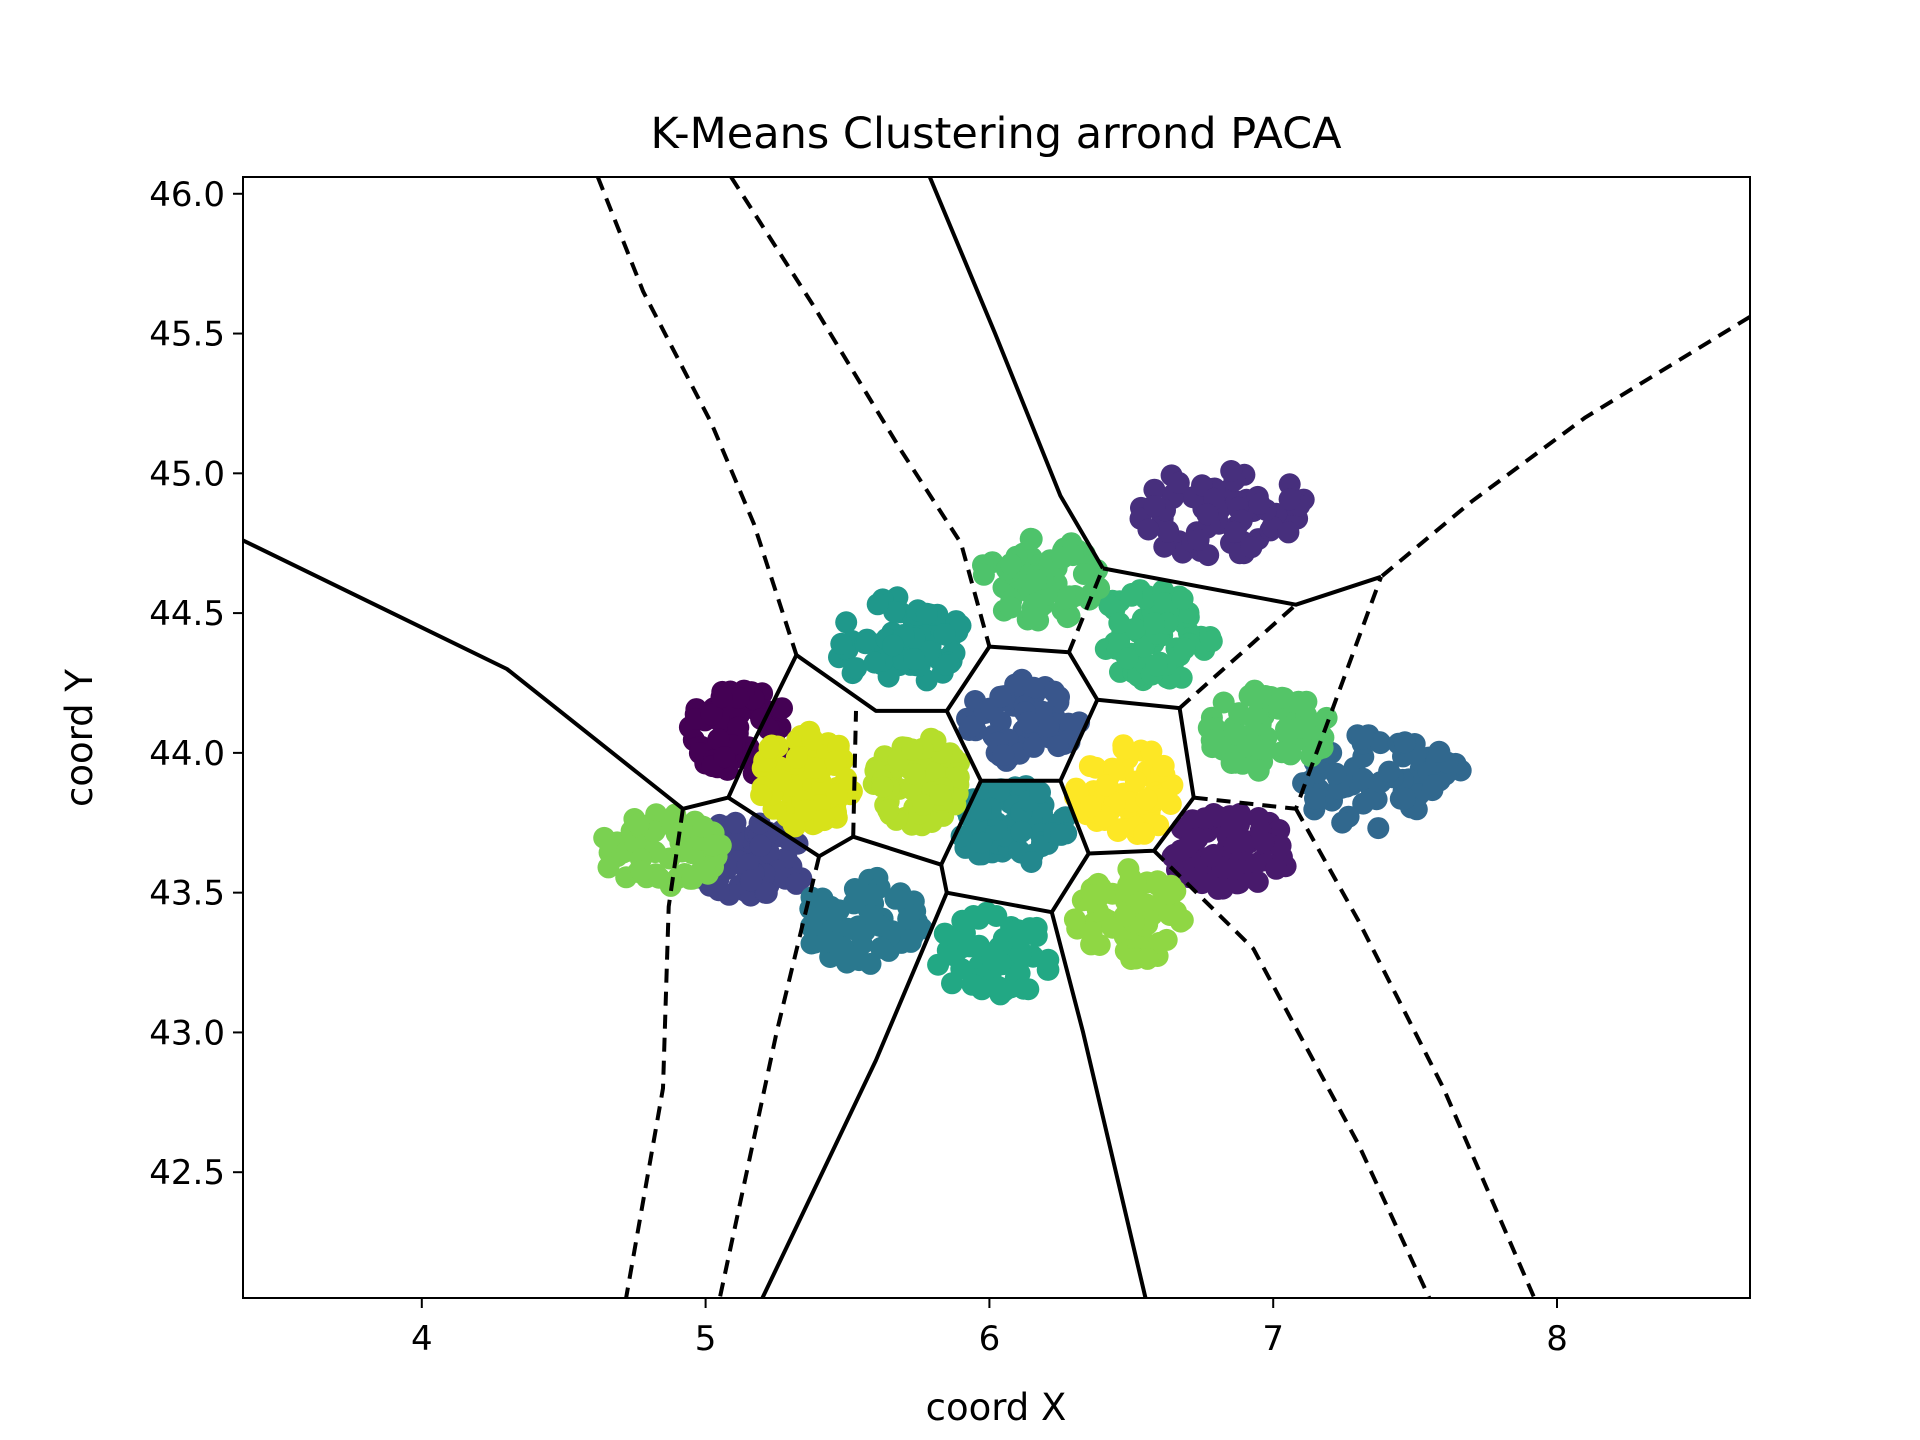  Describe the element at coordinates (422, 1339) in the screenshot. I see `x-tick-label: 4` at that location.